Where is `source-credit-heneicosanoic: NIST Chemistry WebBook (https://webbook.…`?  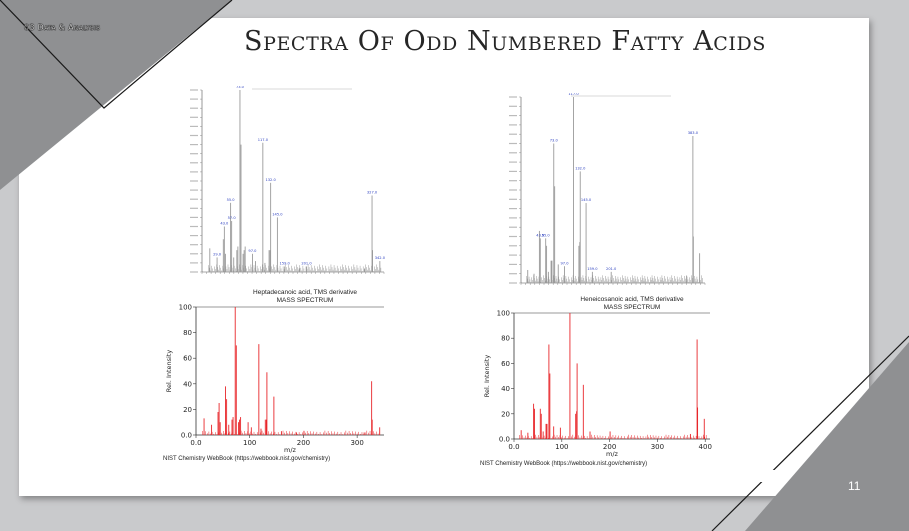
source-credit-heneicosanoic: NIST Chemistry WebBook (https://webbook.… is located at coordinates (564, 464).